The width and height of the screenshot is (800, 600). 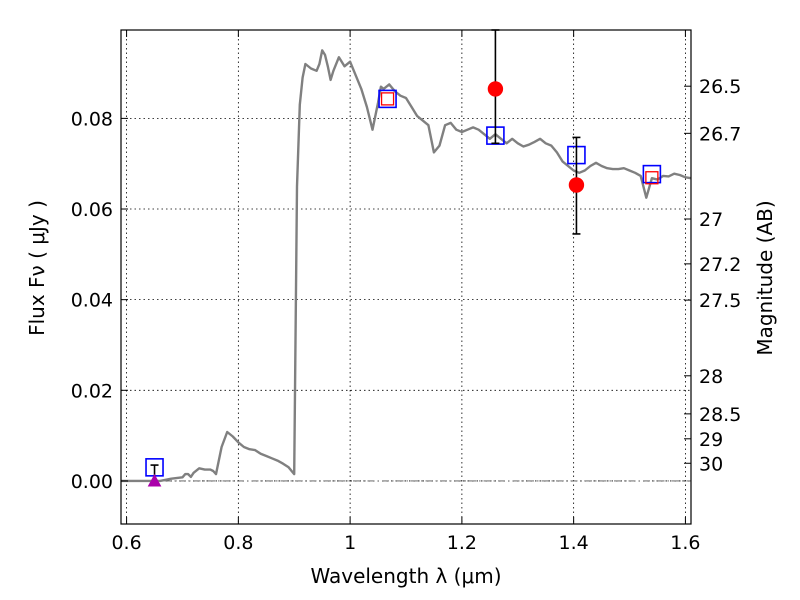 I want to click on right-axis-label: Magnitude (AB), so click(x=765, y=277).